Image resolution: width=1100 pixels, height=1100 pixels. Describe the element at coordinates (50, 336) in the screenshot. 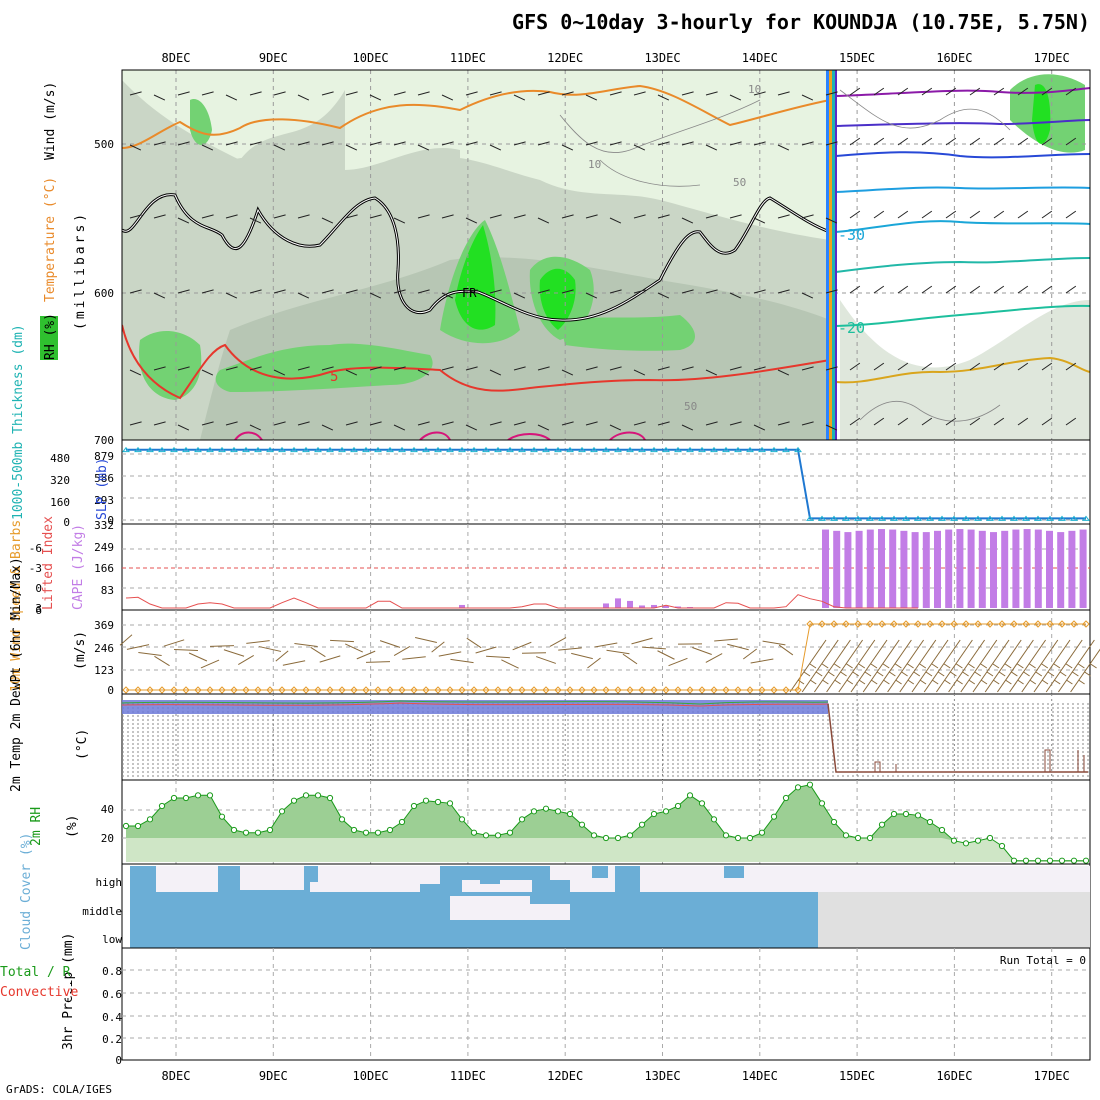

I see `label-rh: RH (%)` at that location.